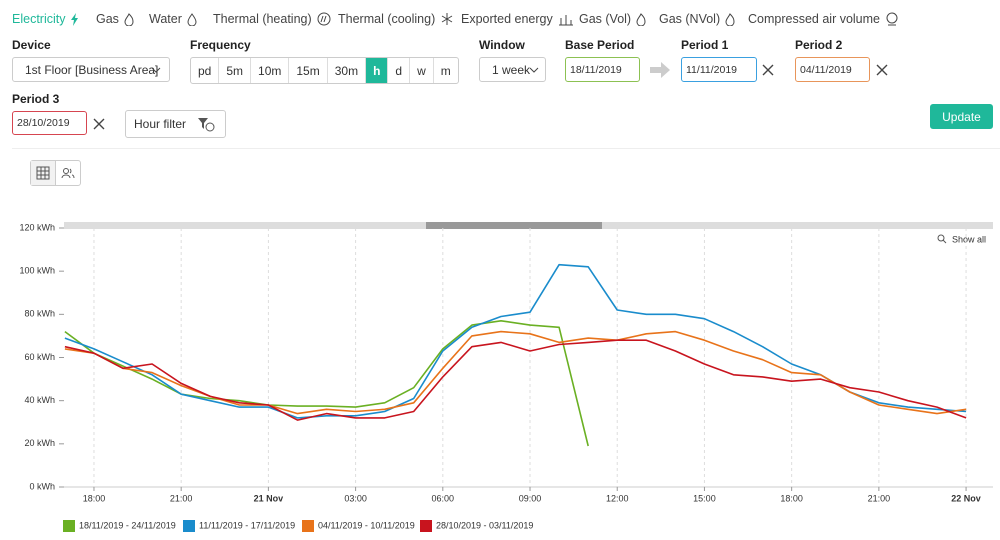 This screenshot has height=540, width=1000. I want to click on x-tick-label: 15:00, so click(704, 498).